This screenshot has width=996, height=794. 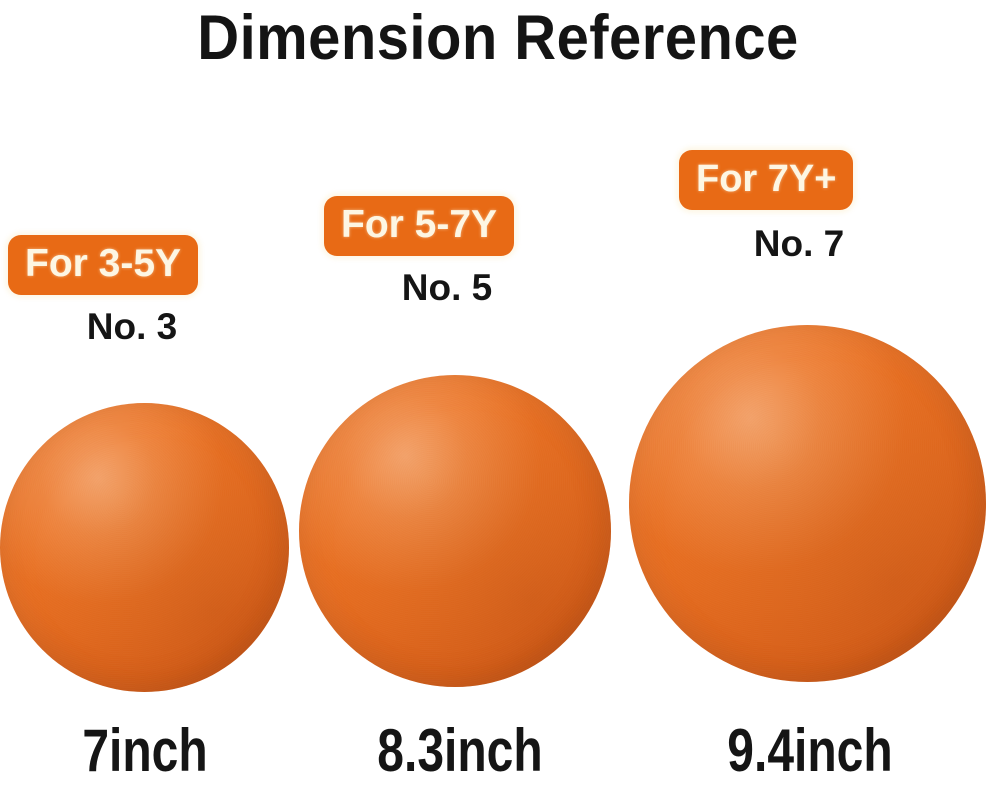 I want to click on age-badge-size-3: For 3-5Y, so click(x=103, y=265).